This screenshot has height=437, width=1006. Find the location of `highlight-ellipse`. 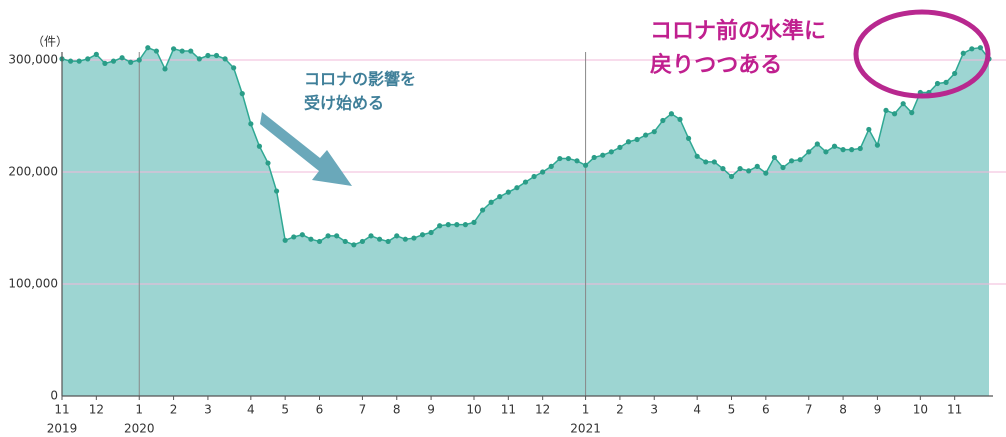

highlight-ellipse is located at coordinates (922, 54).